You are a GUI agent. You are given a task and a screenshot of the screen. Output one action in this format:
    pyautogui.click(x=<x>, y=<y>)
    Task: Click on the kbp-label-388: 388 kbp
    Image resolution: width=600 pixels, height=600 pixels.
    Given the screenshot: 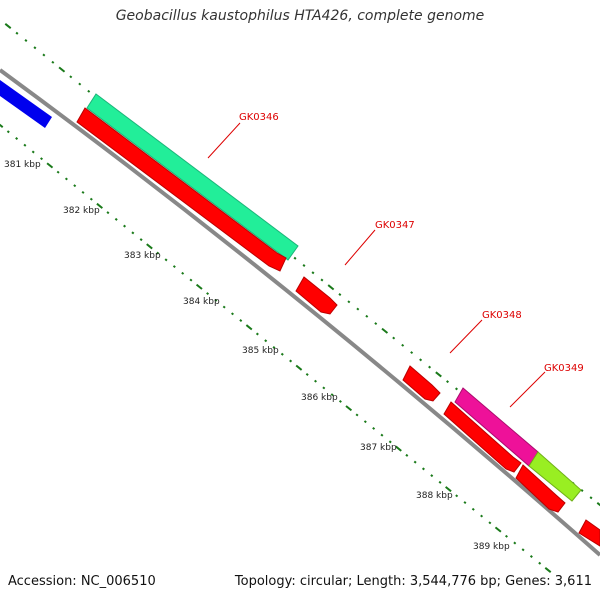 What is the action you would take?
    pyautogui.click(x=434, y=496)
    